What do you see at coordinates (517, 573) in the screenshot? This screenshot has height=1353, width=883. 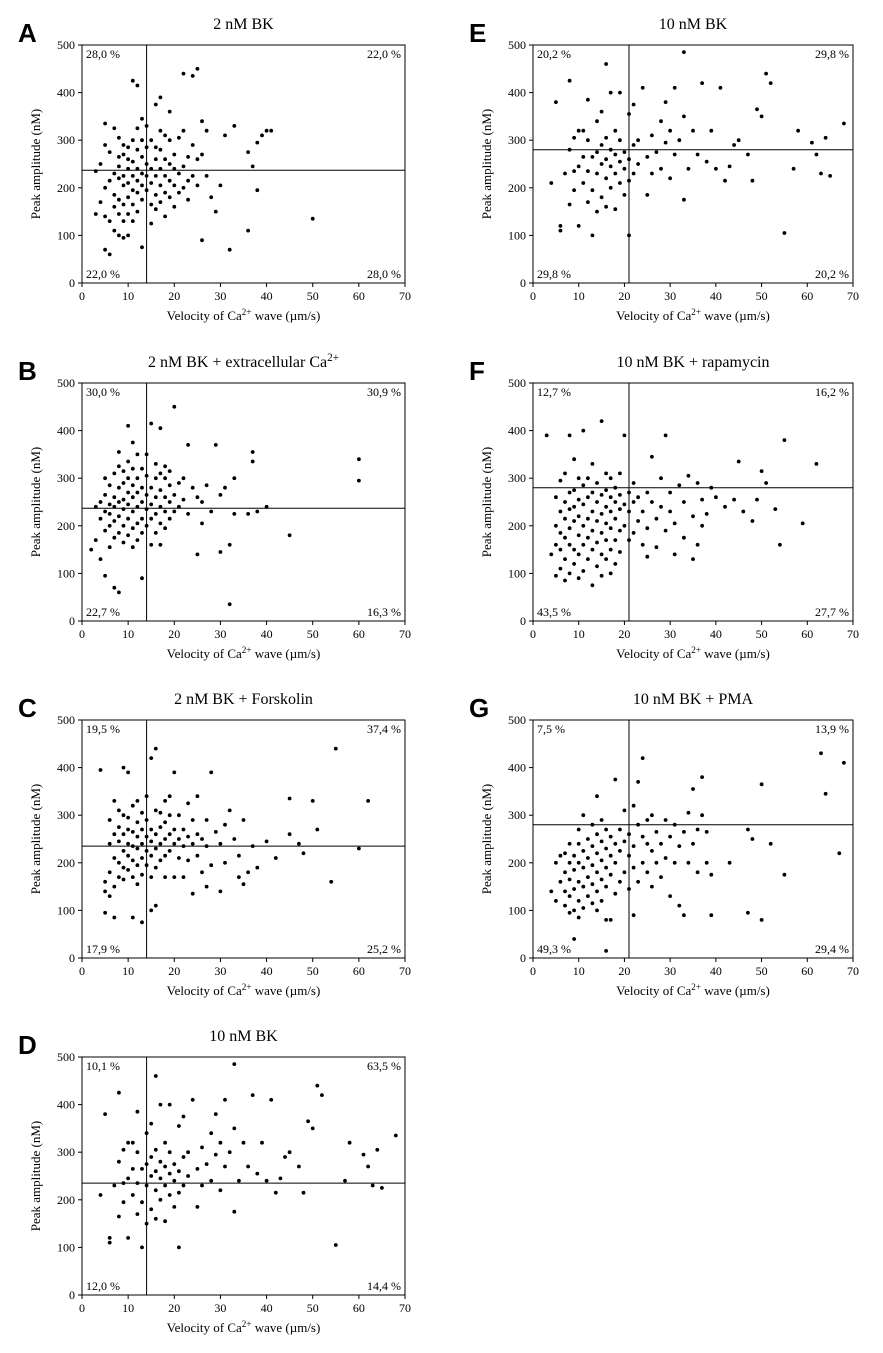 I see `y-tick-label: 100` at bounding box center [517, 573].